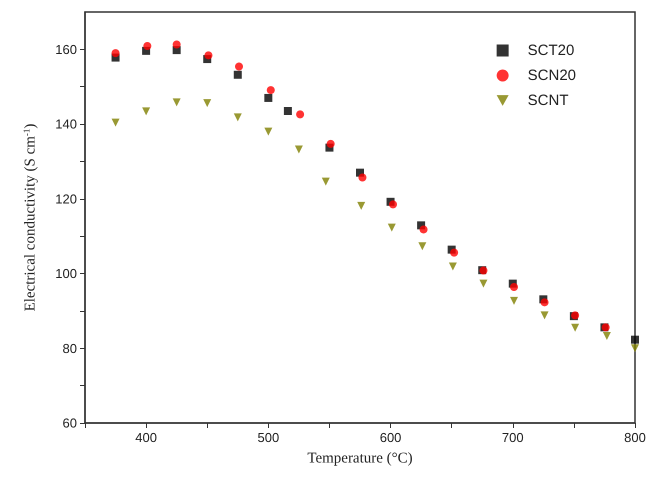 The image size is (659, 491). I want to click on x-tick-label: 500, so click(268, 437).